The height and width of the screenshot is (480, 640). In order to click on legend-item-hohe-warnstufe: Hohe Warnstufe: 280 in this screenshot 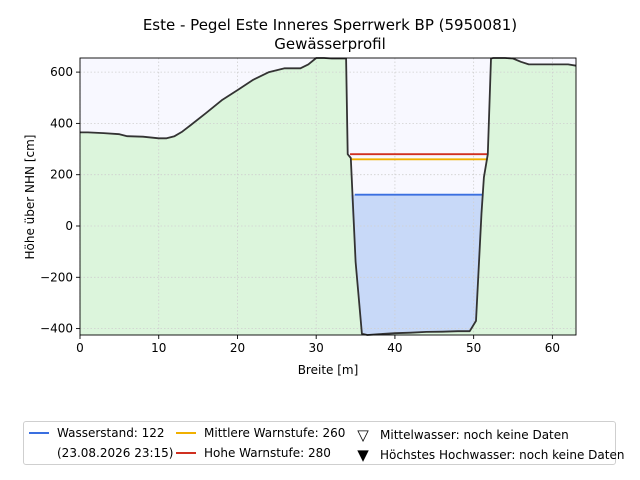, I will do `click(253, 453)`.